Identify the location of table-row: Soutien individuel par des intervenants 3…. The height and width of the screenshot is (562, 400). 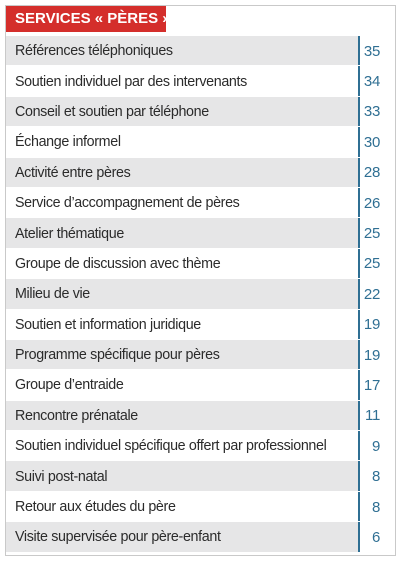
(200, 81).